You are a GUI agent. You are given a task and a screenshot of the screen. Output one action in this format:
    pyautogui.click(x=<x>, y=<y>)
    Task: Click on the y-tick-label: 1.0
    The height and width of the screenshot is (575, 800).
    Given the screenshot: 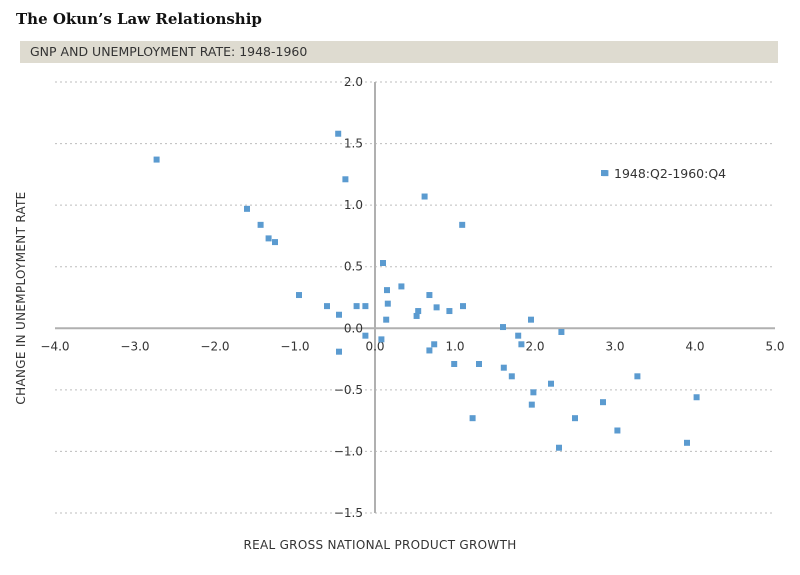 What is the action you would take?
    pyautogui.click(x=353, y=205)
    